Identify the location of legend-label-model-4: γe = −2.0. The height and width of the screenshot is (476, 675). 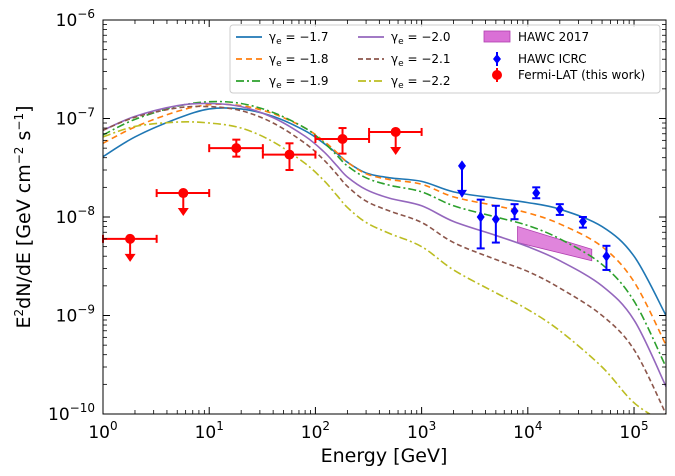
(420, 38).